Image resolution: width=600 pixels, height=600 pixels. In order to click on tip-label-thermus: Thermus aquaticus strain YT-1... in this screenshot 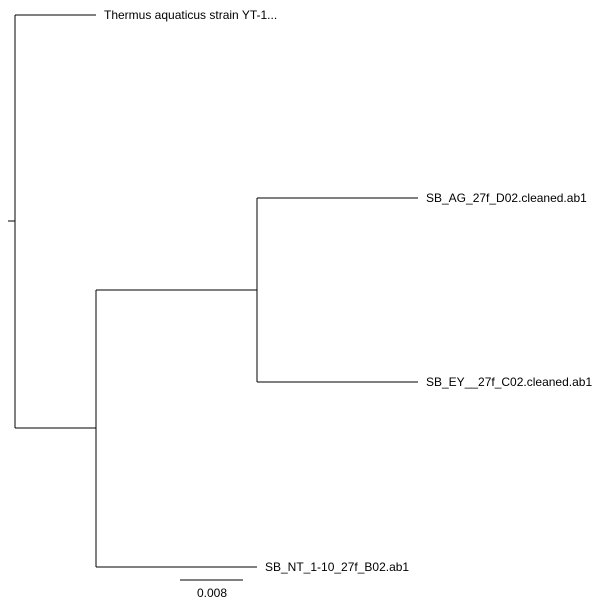, I will do `click(190, 15)`.